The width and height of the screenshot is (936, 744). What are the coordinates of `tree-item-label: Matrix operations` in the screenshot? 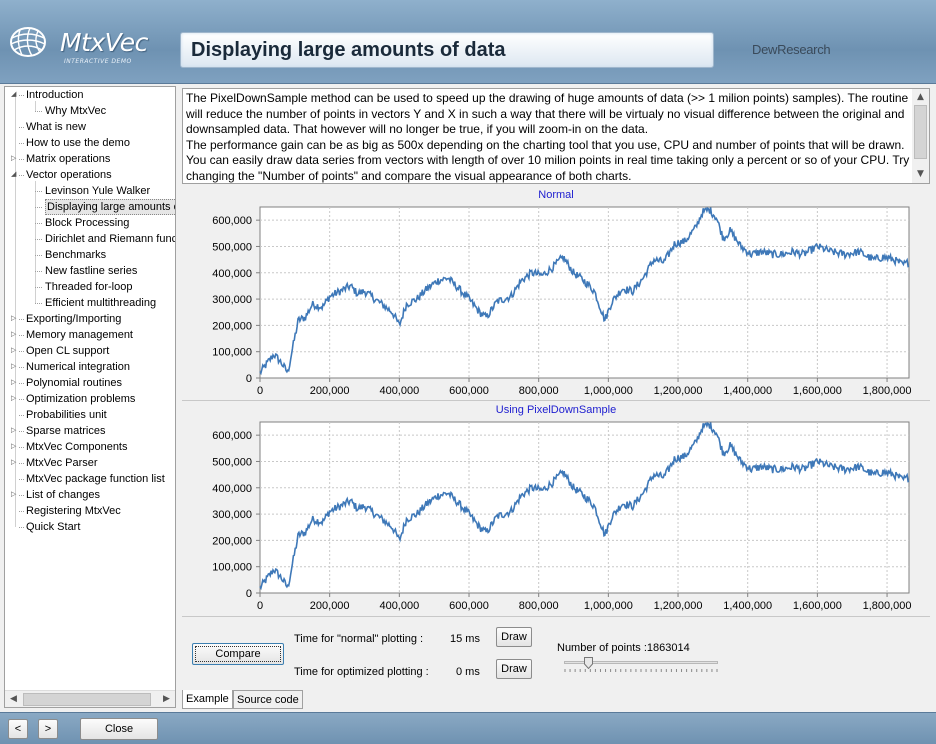 It's located at (68, 159).